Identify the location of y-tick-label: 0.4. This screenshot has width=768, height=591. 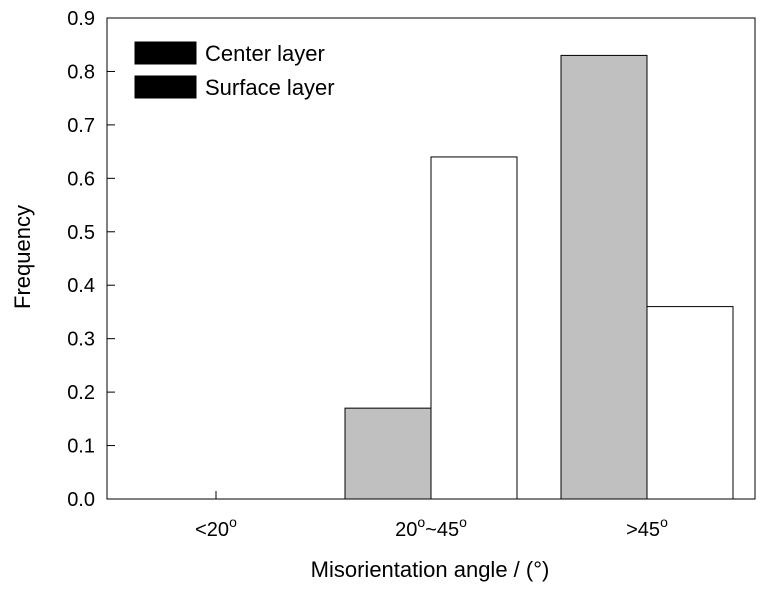
(81, 286).